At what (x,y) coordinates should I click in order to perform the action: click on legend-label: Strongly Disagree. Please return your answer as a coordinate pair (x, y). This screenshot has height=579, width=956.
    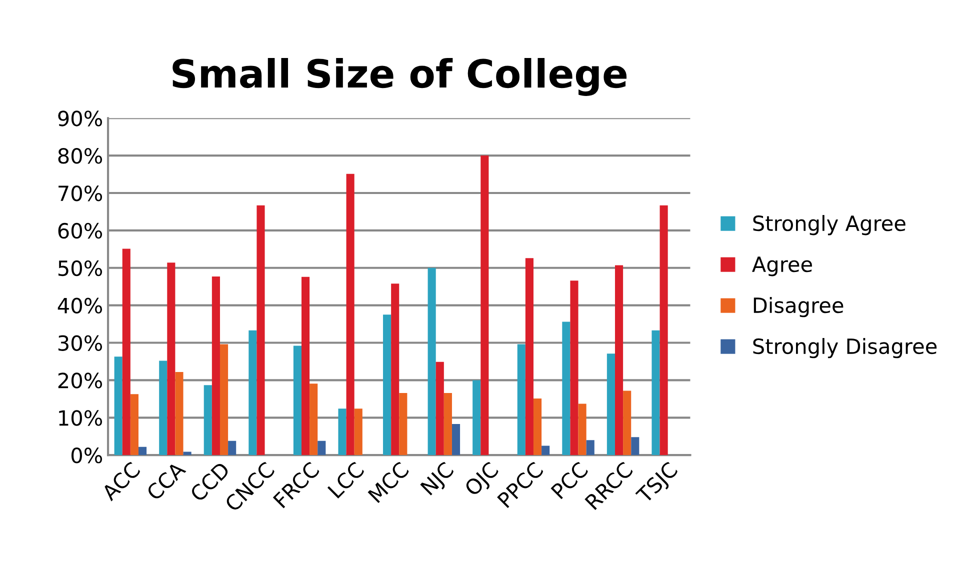
    Looking at the image, I should click on (845, 348).